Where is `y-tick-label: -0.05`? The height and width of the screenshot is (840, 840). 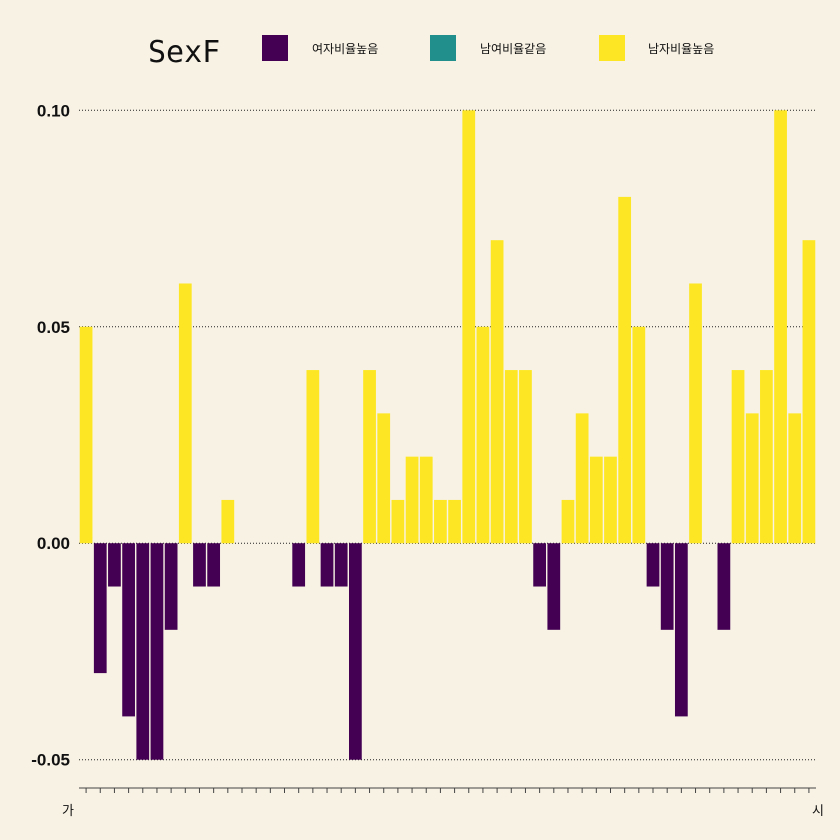
y-tick-label: -0.05 is located at coordinates (50, 760).